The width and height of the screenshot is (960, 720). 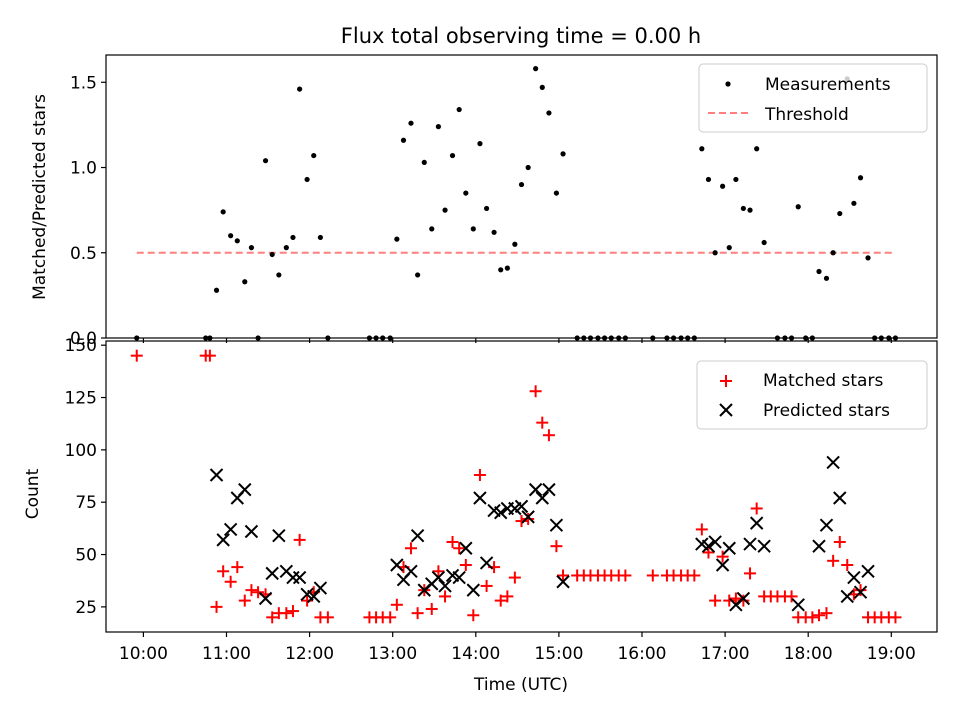 What do you see at coordinates (891, 654) in the screenshot?
I see `x-tick-label: 19:00` at bounding box center [891, 654].